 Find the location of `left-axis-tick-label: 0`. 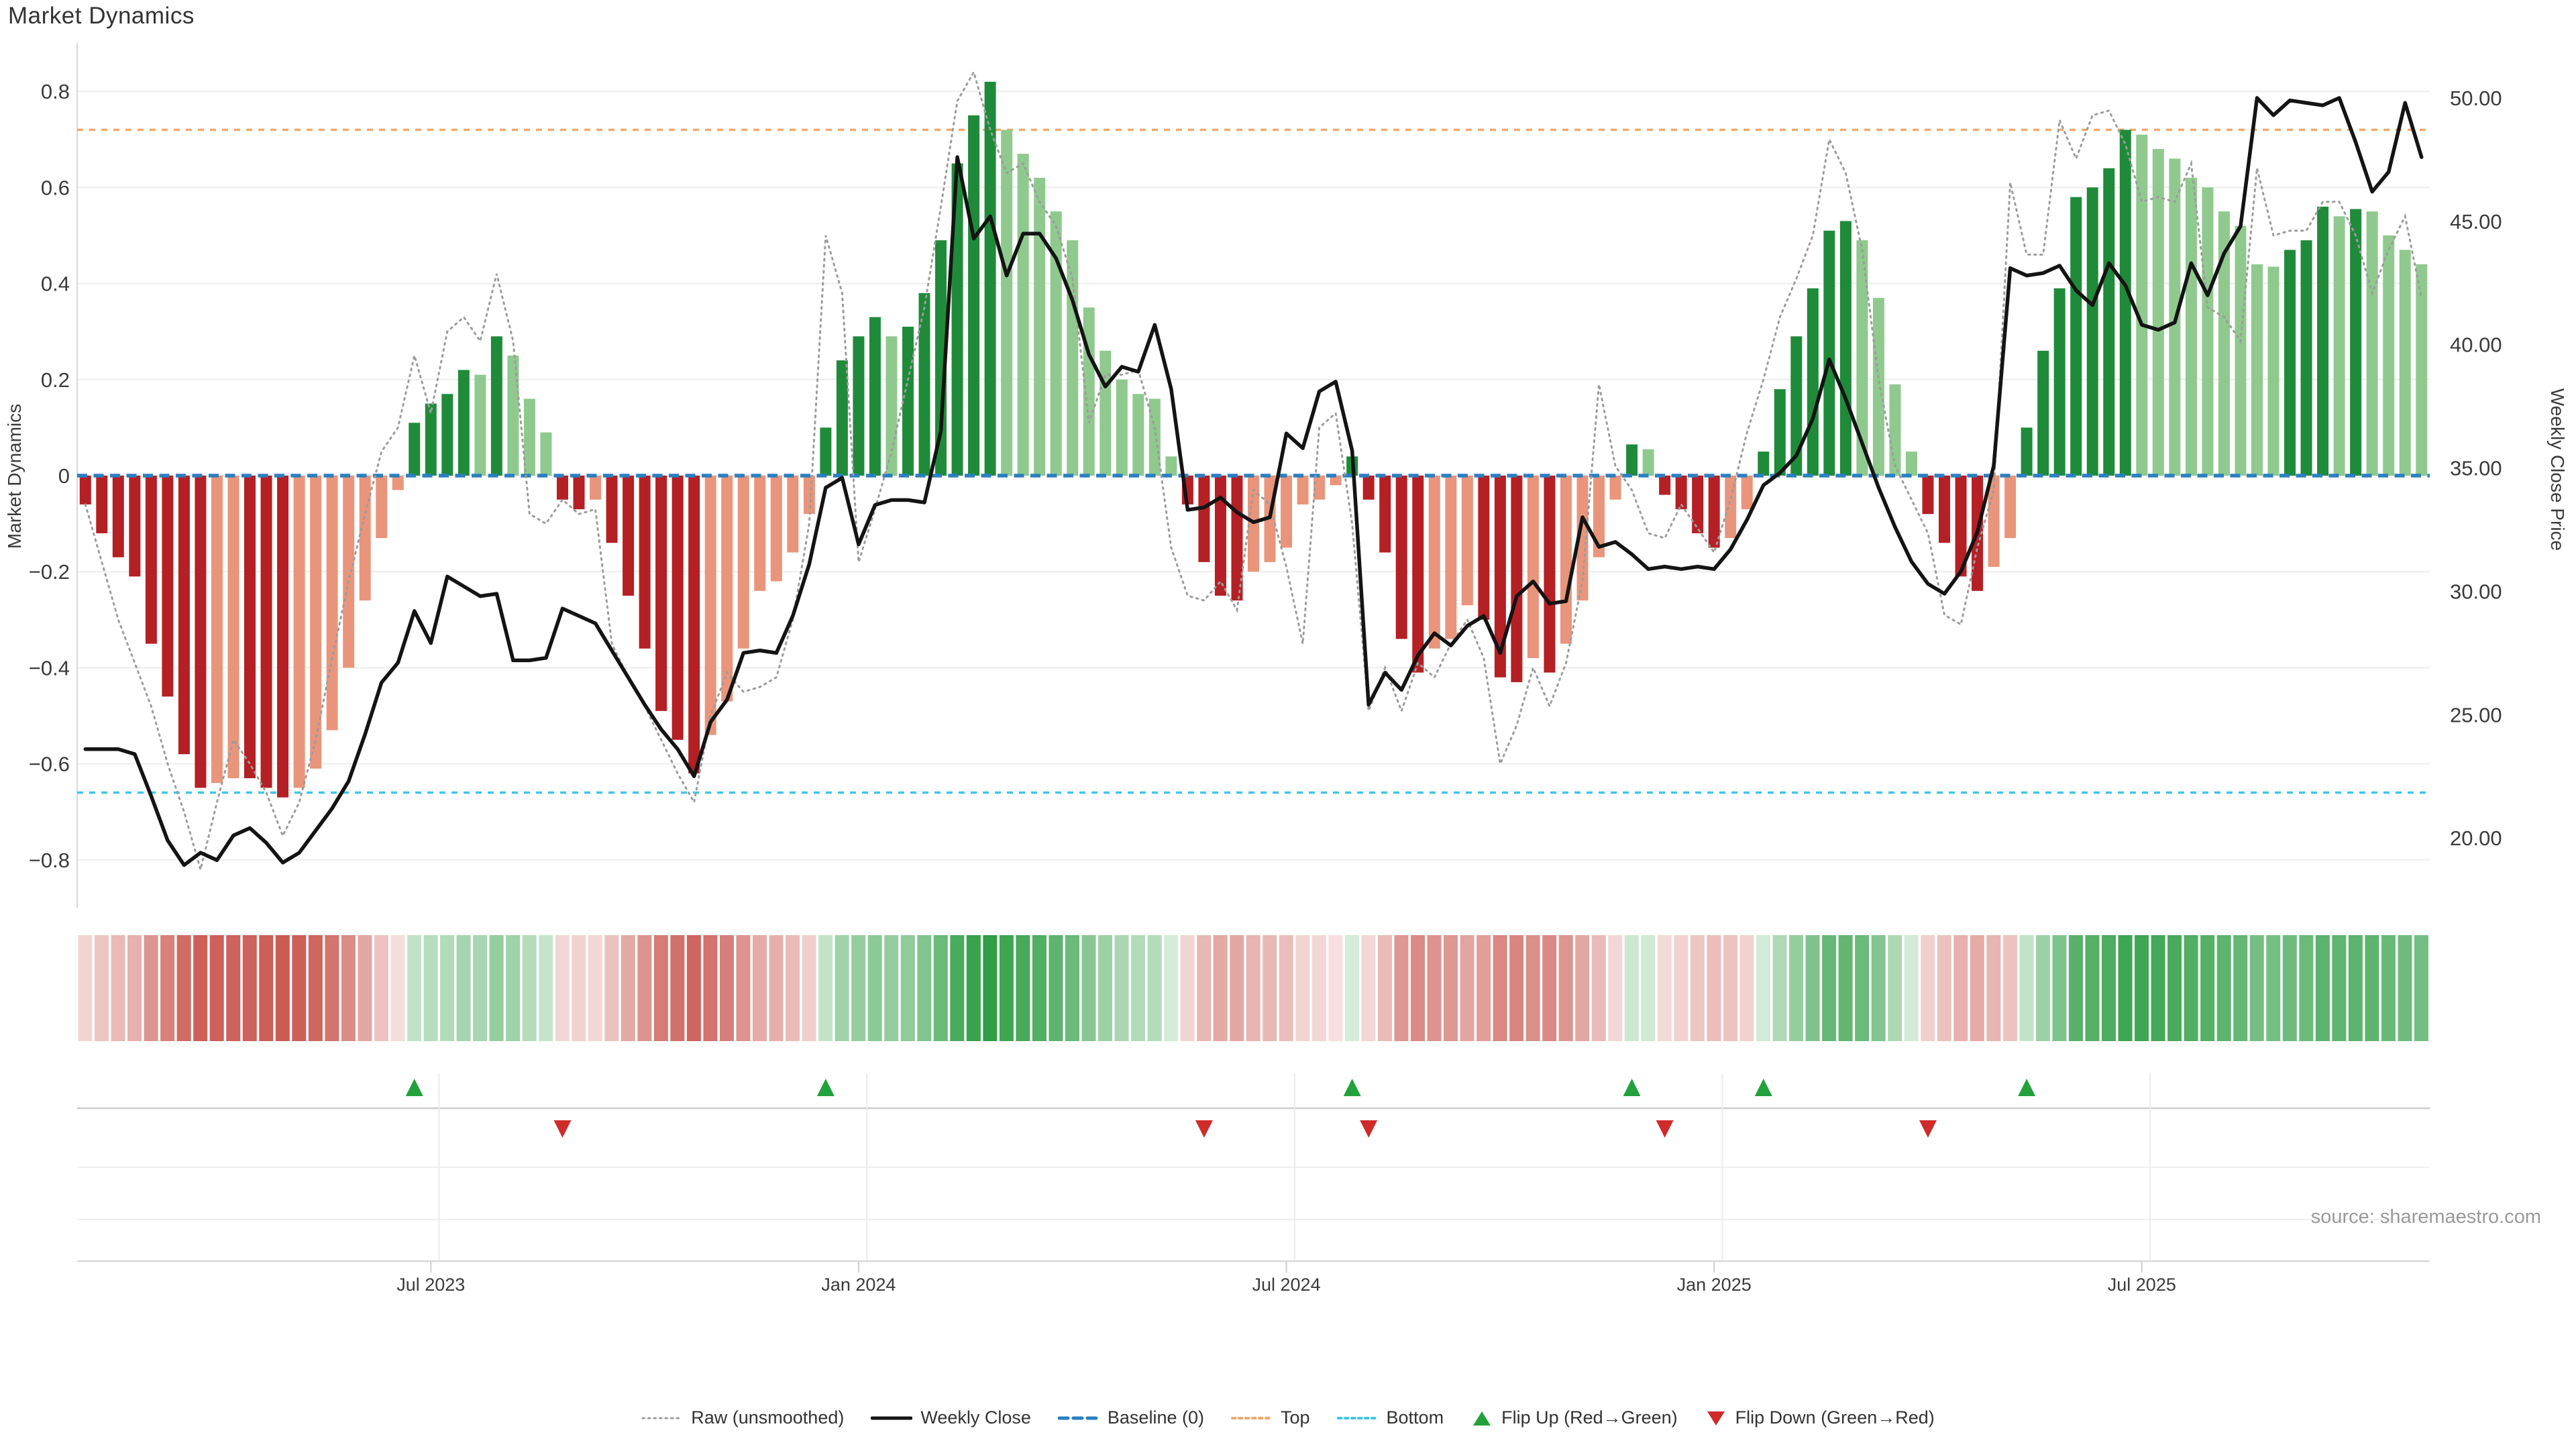

left-axis-tick-label: 0 is located at coordinates (64, 476).